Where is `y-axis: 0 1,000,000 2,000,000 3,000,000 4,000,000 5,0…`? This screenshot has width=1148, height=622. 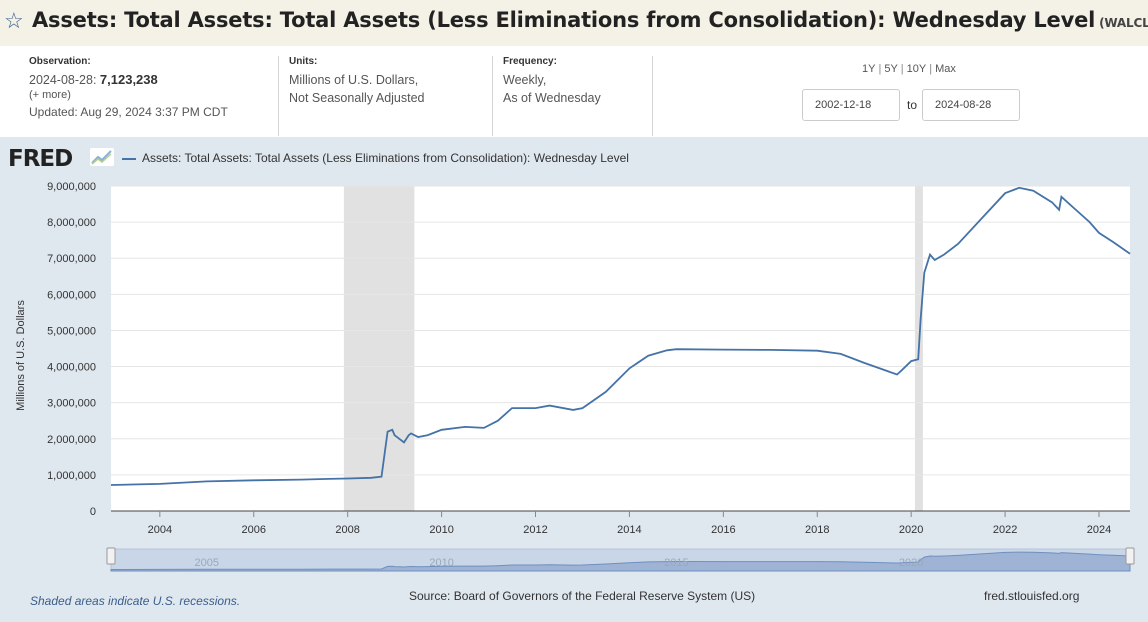
y-axis: 0 1,000,000 2,000,000 3,000,000 4,000,000 5,0… is located at coordinates (71, 349).